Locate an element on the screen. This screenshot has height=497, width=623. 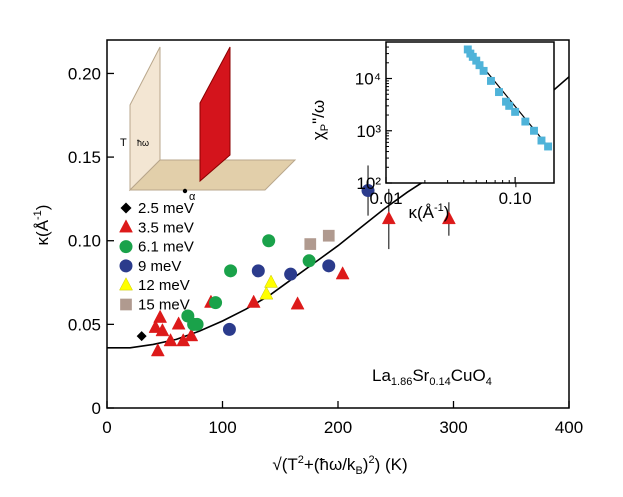
legend-label: 15 meV is located at coordinates (164, 305).